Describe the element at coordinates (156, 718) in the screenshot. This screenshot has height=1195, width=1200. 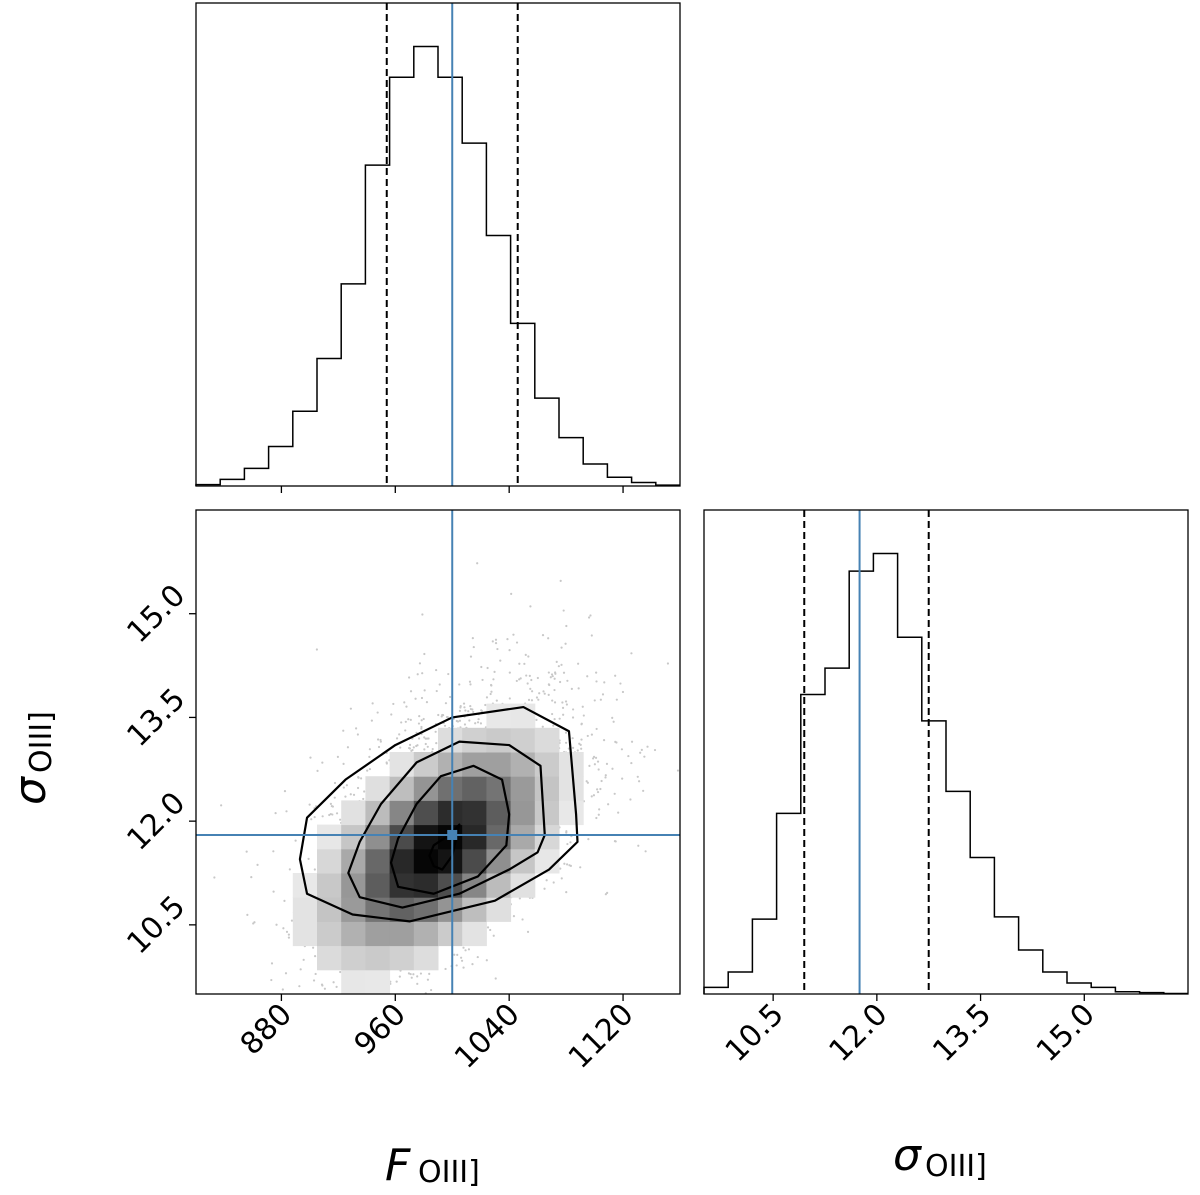
I see `y-tick-label: 13.5` at that location.